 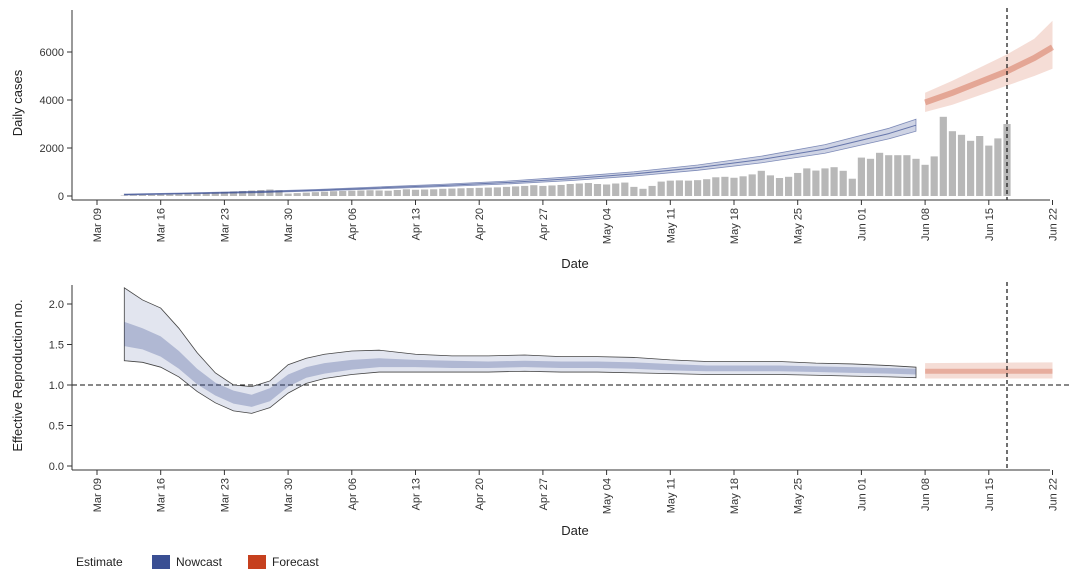 I want to click on y-tick-label: 1.5, so click(x=56, y=346).